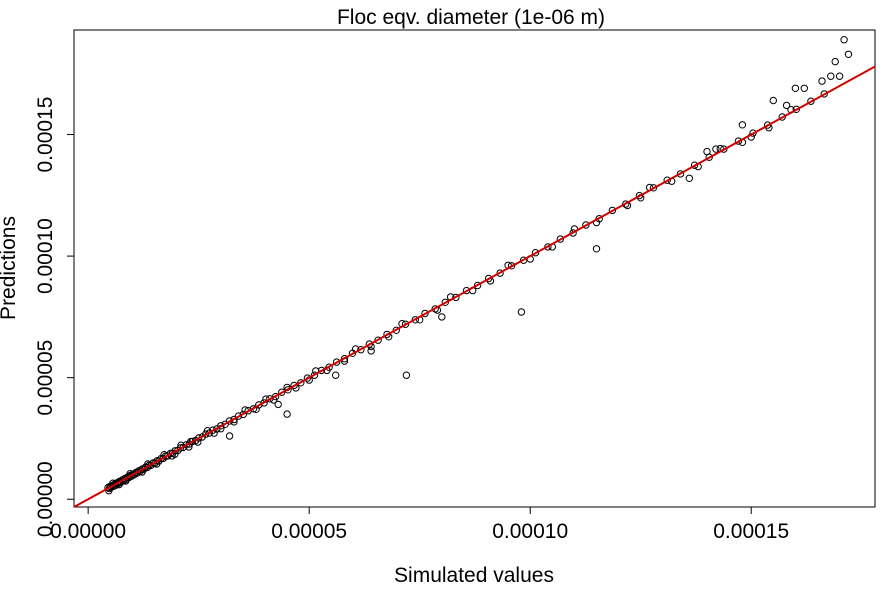  Describe the element at coordinates (530, 531) in the screenshot. I see `x-tick-label: 0.00010` at that location.